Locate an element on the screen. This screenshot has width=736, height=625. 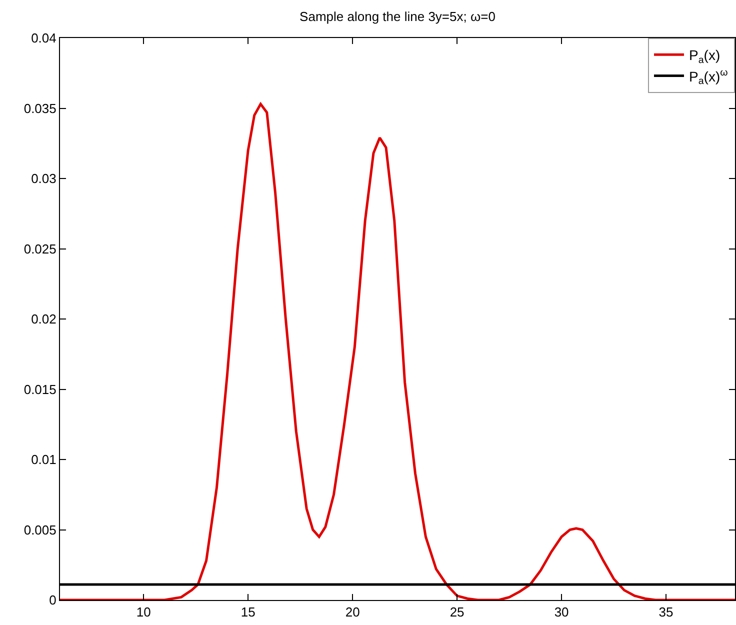
legend-label: P$_{a}$(x)$^{ω}$ is located at coordinates (708, 77).